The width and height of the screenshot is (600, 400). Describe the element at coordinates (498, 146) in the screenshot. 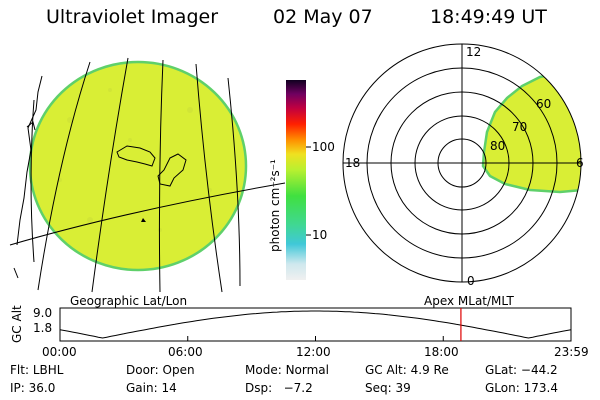

I see `lat-label-80: 80` at that location.